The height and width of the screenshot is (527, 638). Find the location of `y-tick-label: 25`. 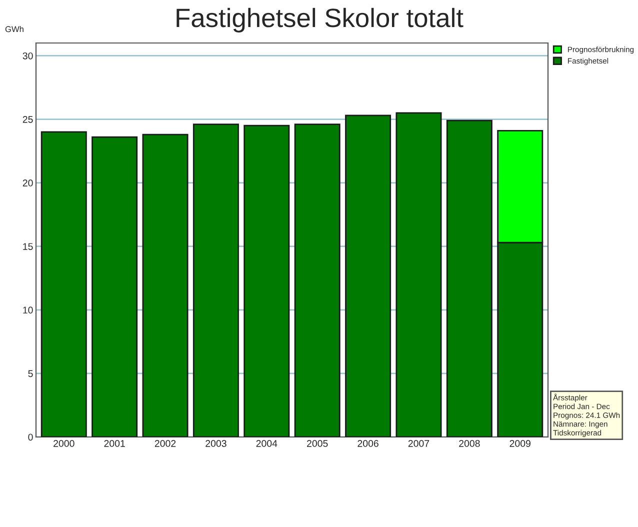

y-tick-label: 25 is located at coordinates (27, 119).